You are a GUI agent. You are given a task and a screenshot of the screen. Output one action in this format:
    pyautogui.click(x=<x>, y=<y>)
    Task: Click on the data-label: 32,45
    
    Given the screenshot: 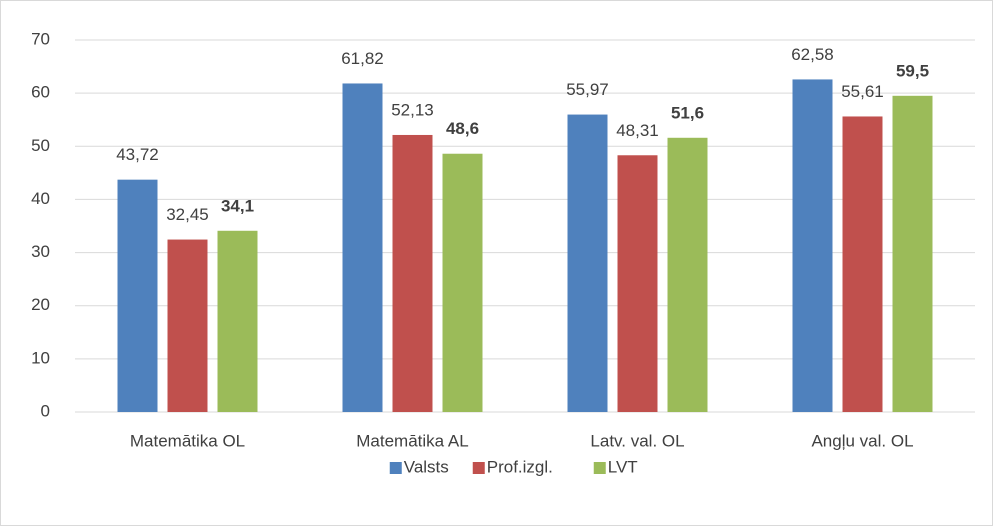 What is the action you would take?
    pyautogui.click(x=187, y=214)
    